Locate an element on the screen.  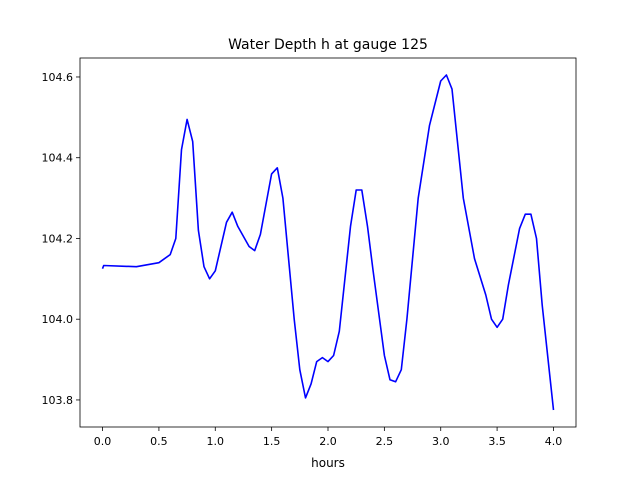
x-tick-label: 4.0 is located at coordinates (554, 441).